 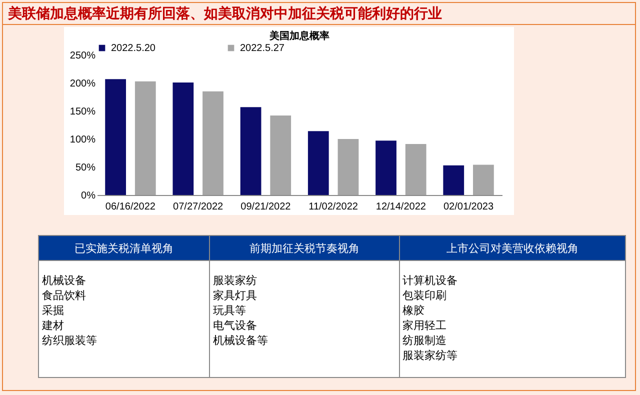 I want to click on y-tick-label: 0%, so click(x=88, y=196).